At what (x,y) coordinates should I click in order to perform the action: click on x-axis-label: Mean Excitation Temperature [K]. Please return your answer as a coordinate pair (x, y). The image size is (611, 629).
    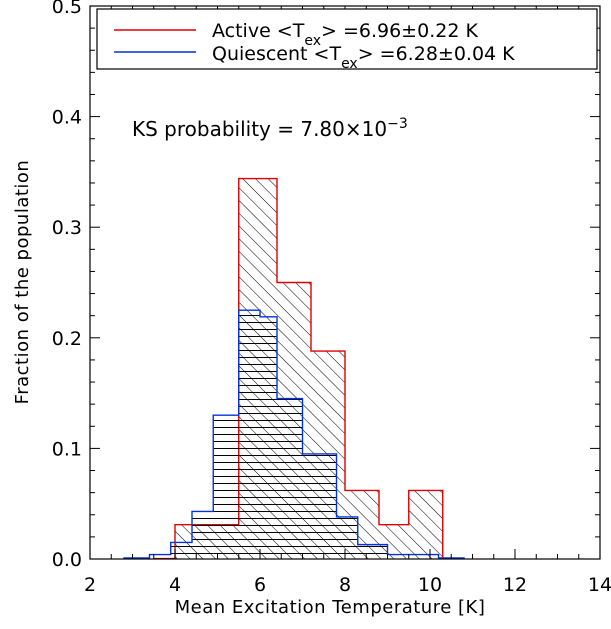
    Looking at the image, I should click on (330, 607).